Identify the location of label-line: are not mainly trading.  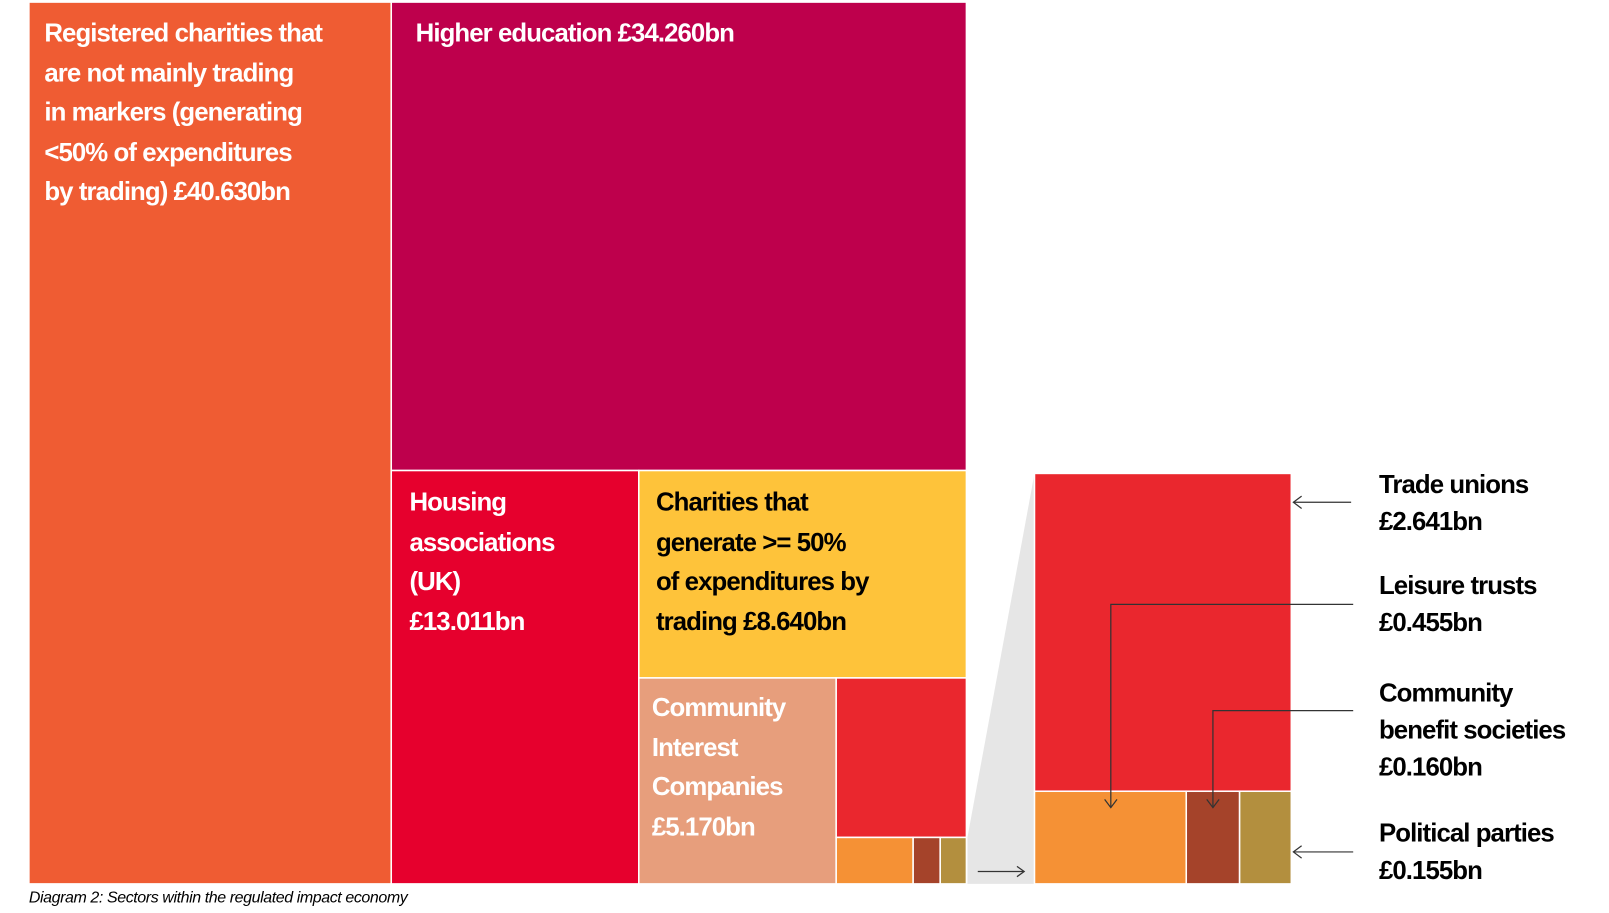
(169, 73).